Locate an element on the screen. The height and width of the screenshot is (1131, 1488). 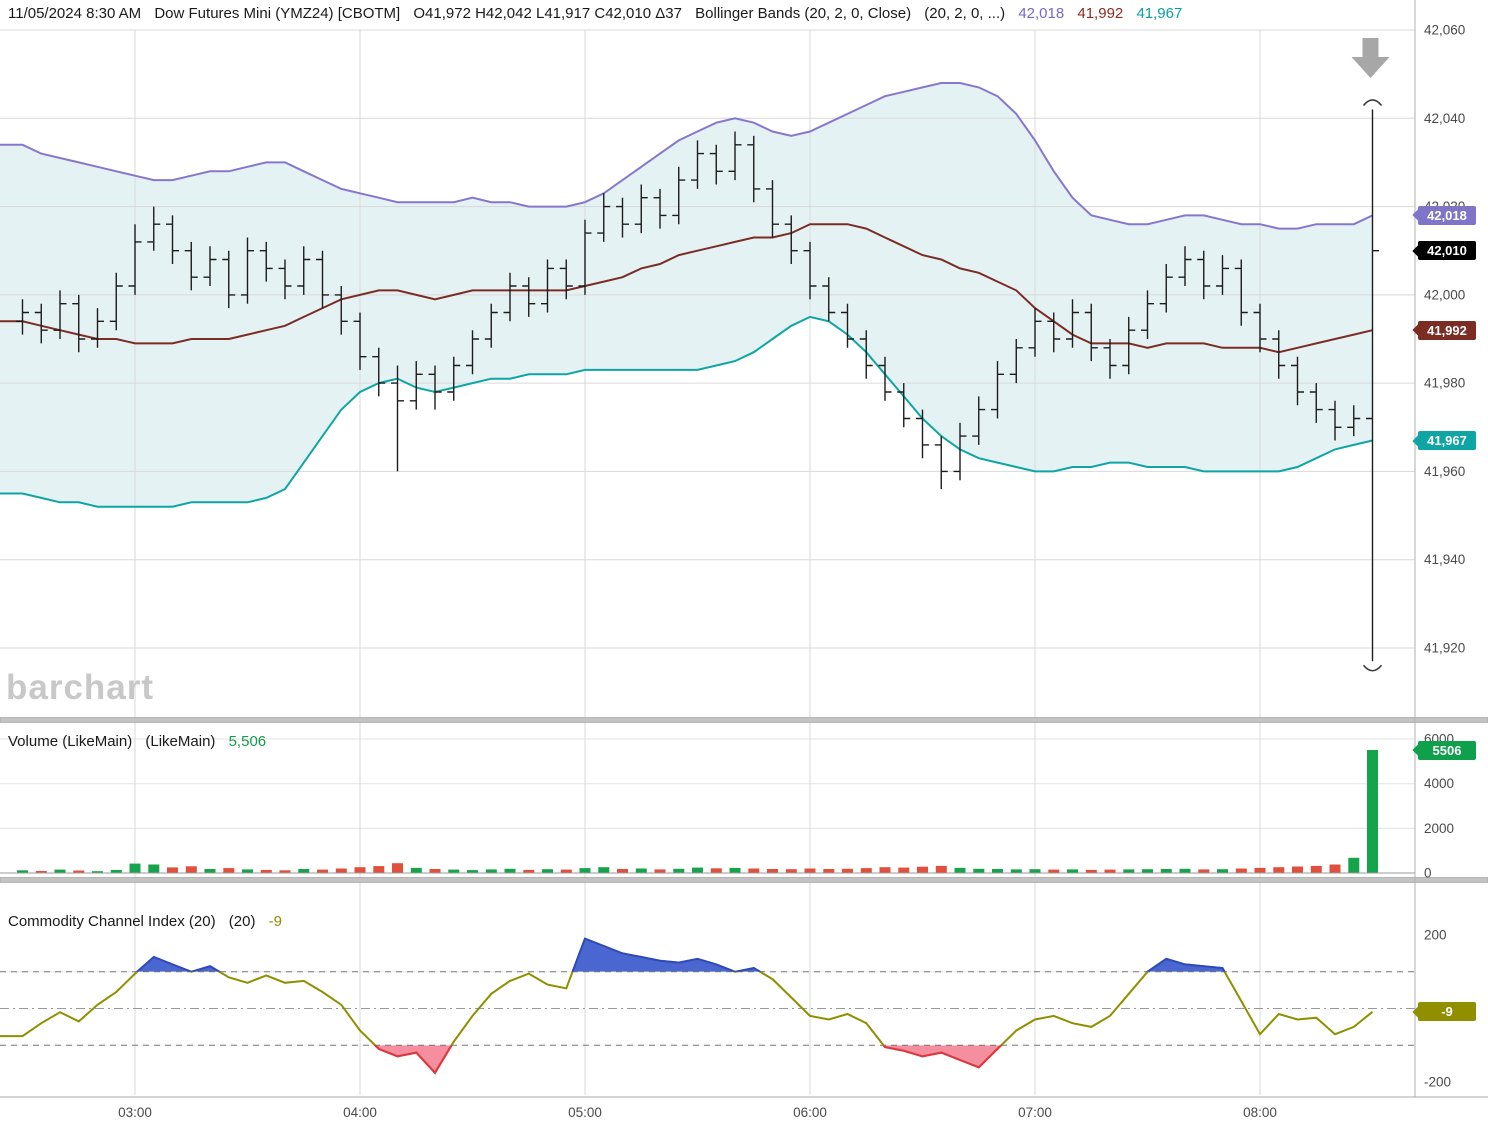
svg-text: 41,980 is located at coordinates (1444, 383).